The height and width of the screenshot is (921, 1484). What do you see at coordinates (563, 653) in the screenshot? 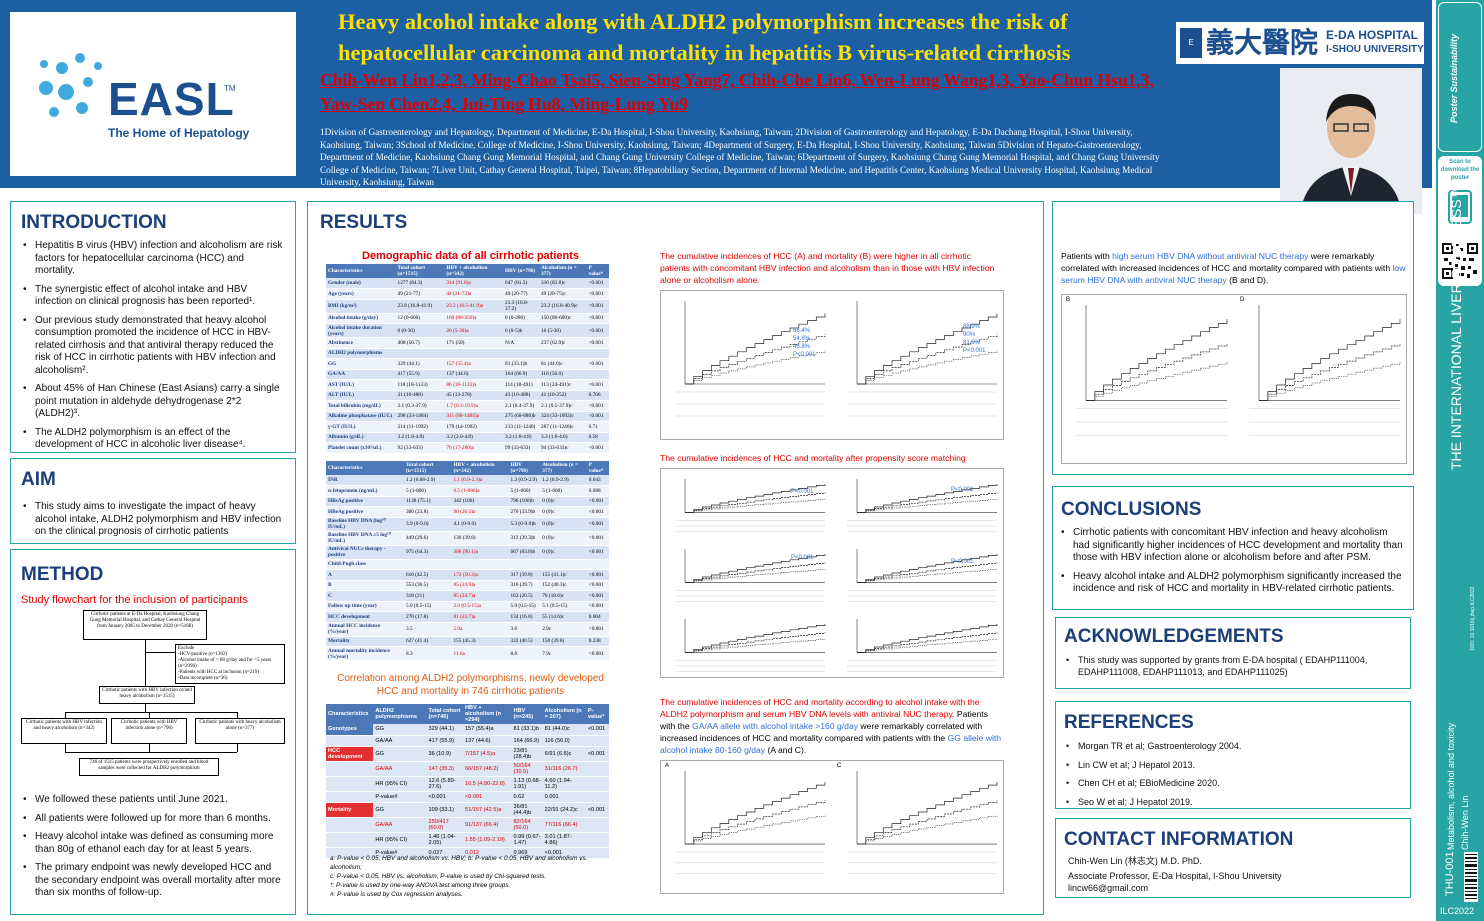
I see `table-cell: 7.9c` at bounding box center [563, 653].